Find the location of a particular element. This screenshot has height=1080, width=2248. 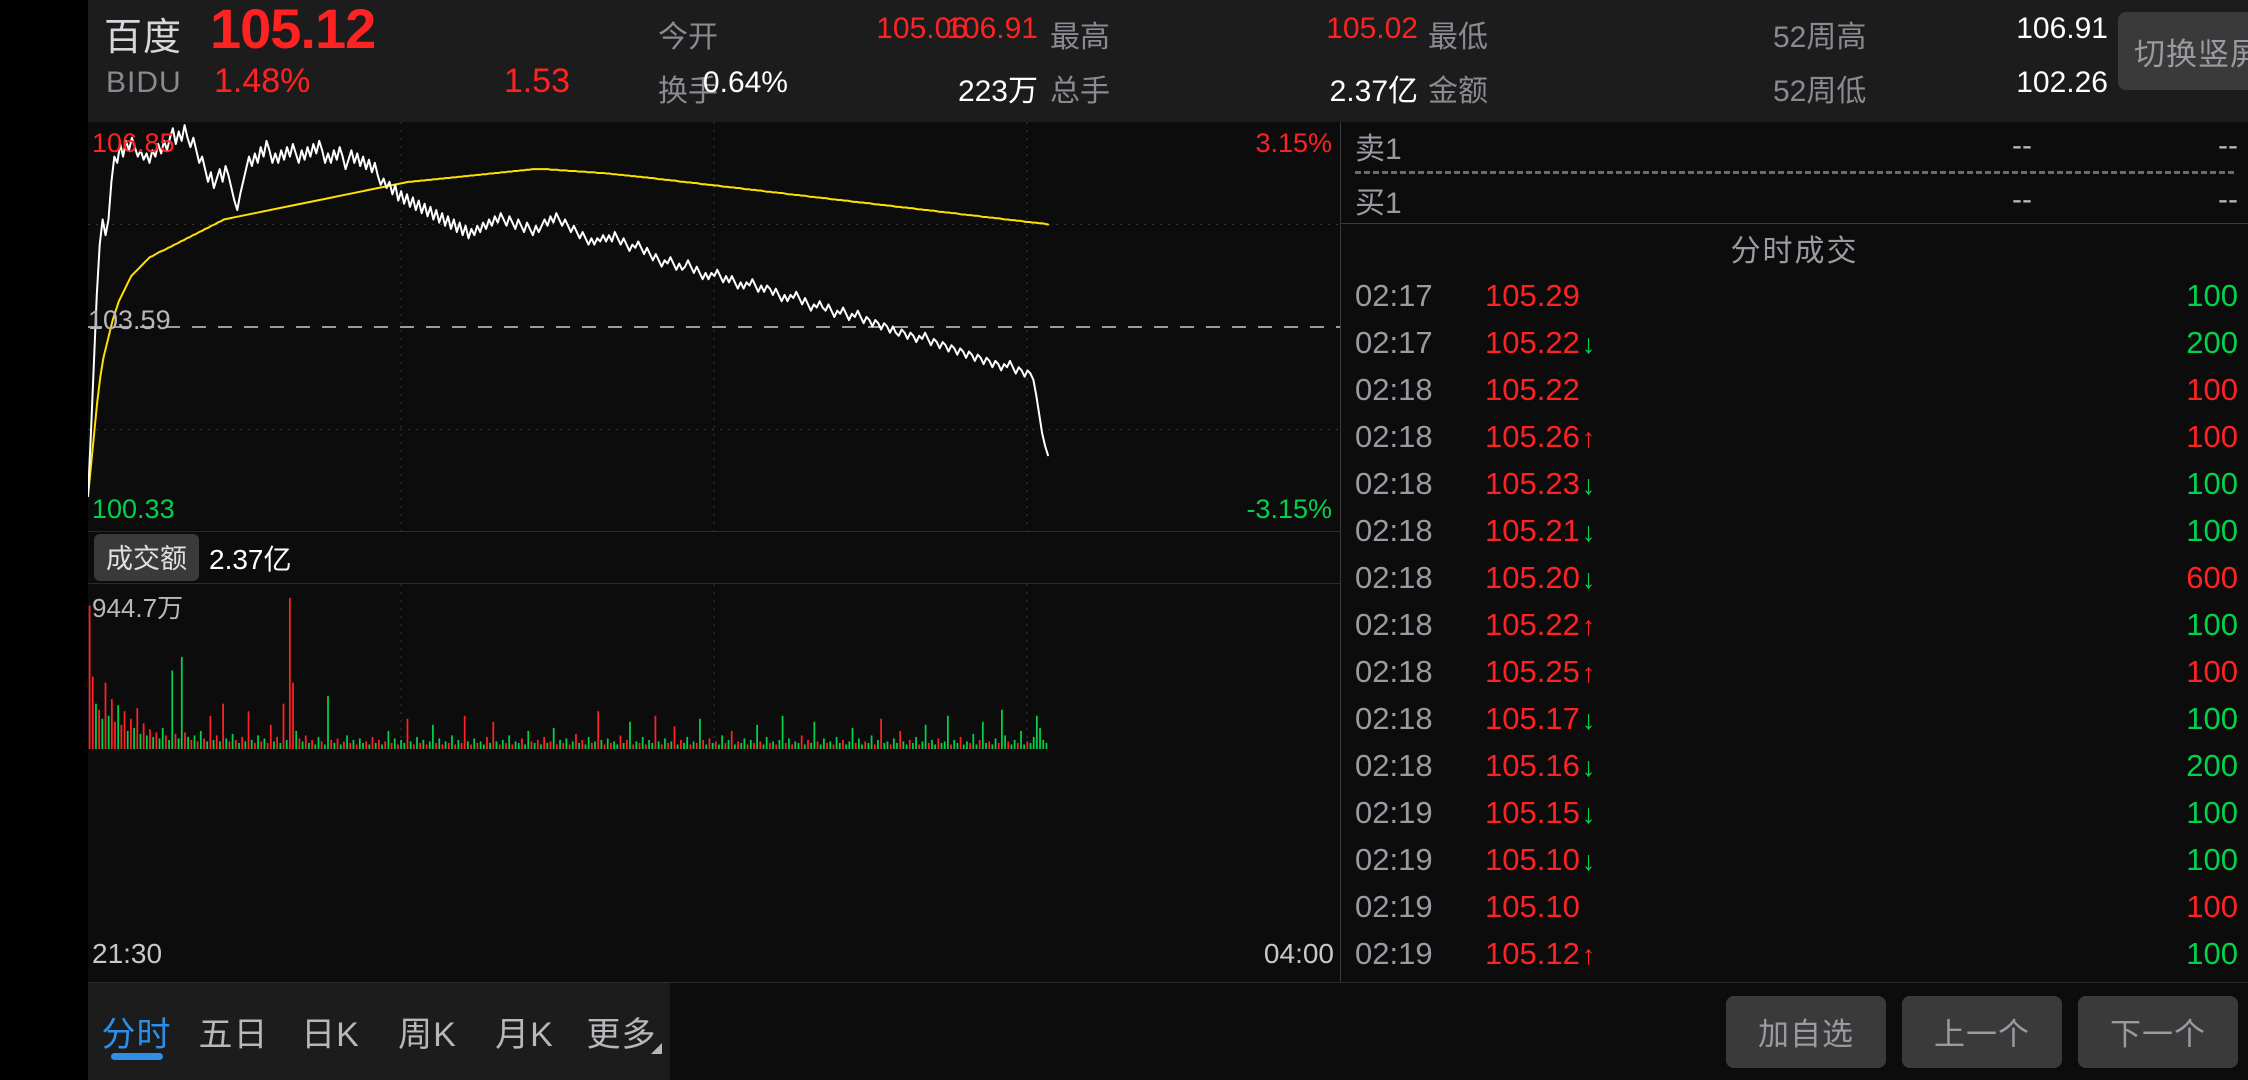

bid-label: 买1 is located at coordinates (1378, 203).